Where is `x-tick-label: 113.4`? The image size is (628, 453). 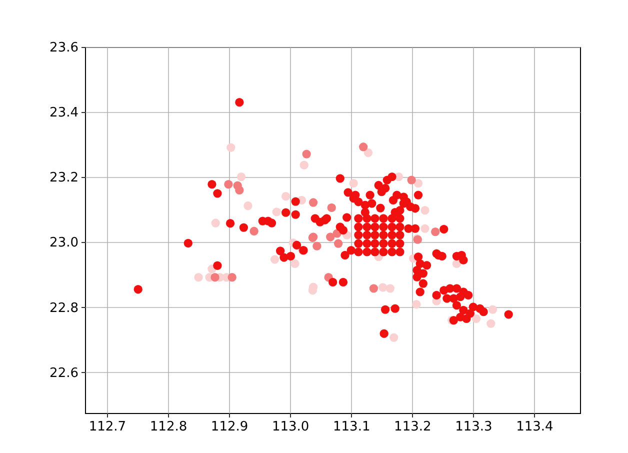
x-tick-label: 113.4 is located at coordinates (535, 427).